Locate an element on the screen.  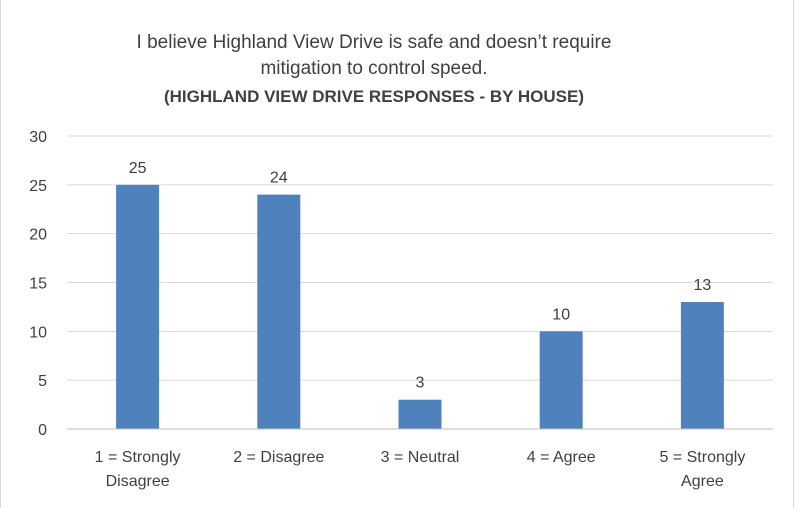
category-label: Disagree is located at coordinates (138, 481).